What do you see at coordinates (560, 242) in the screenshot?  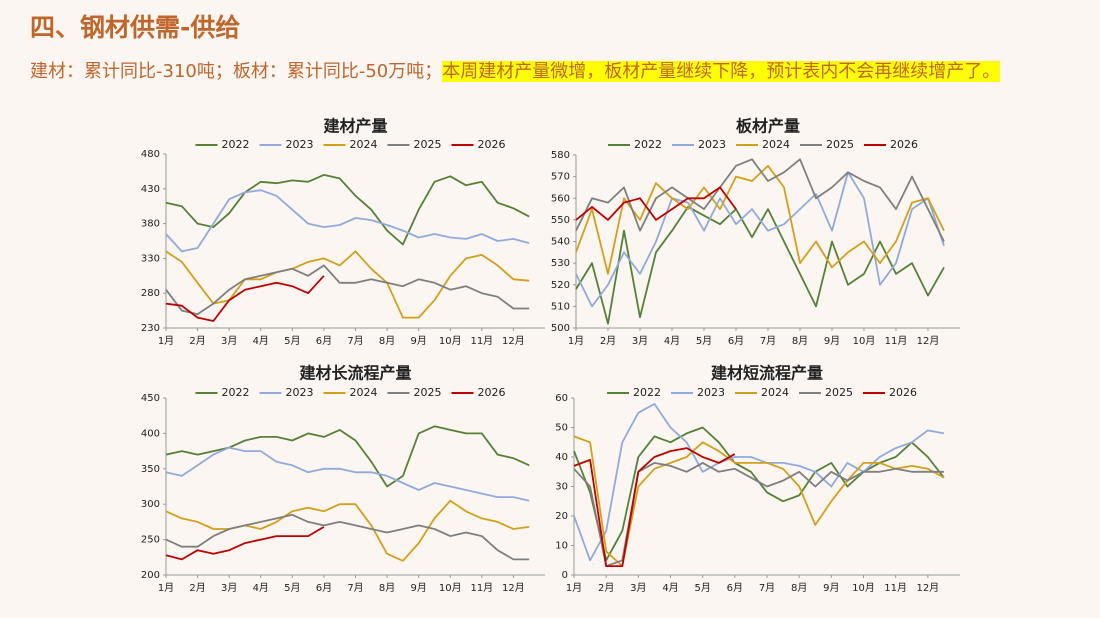 I see `y-tick-label: 540` at bounding box center [560, 242].